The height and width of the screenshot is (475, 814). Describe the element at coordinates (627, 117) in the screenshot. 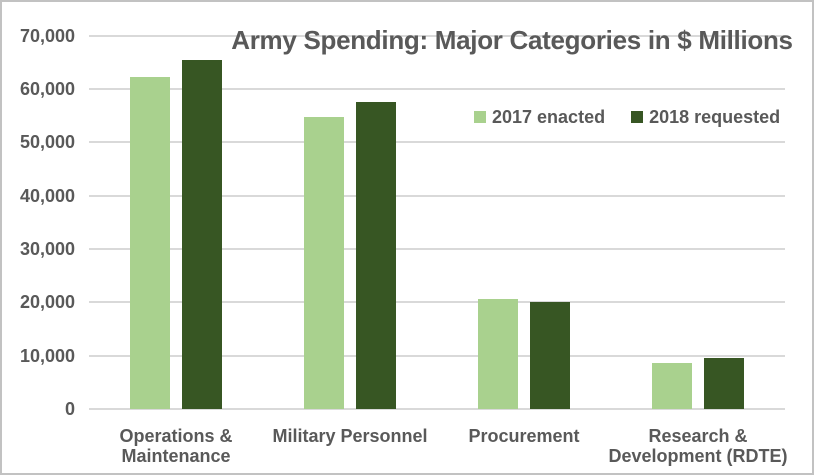

I see `legend: 2017 enacted 2018 requested` at that location.